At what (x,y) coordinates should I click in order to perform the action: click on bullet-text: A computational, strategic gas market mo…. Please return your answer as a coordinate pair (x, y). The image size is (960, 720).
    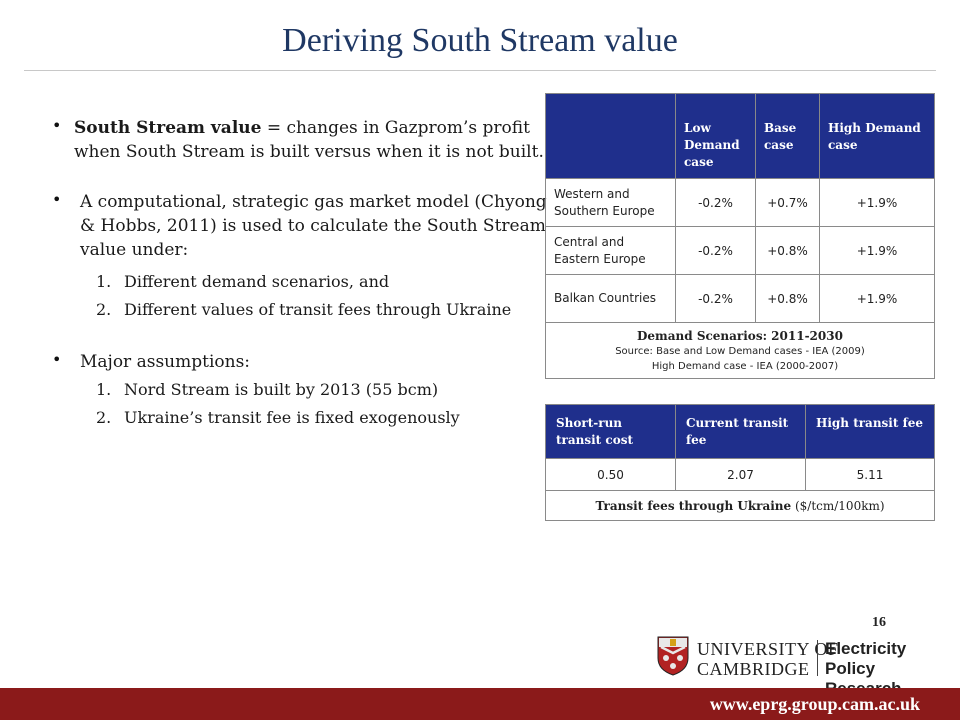
    Looking at the image, I should click on (313, 226).